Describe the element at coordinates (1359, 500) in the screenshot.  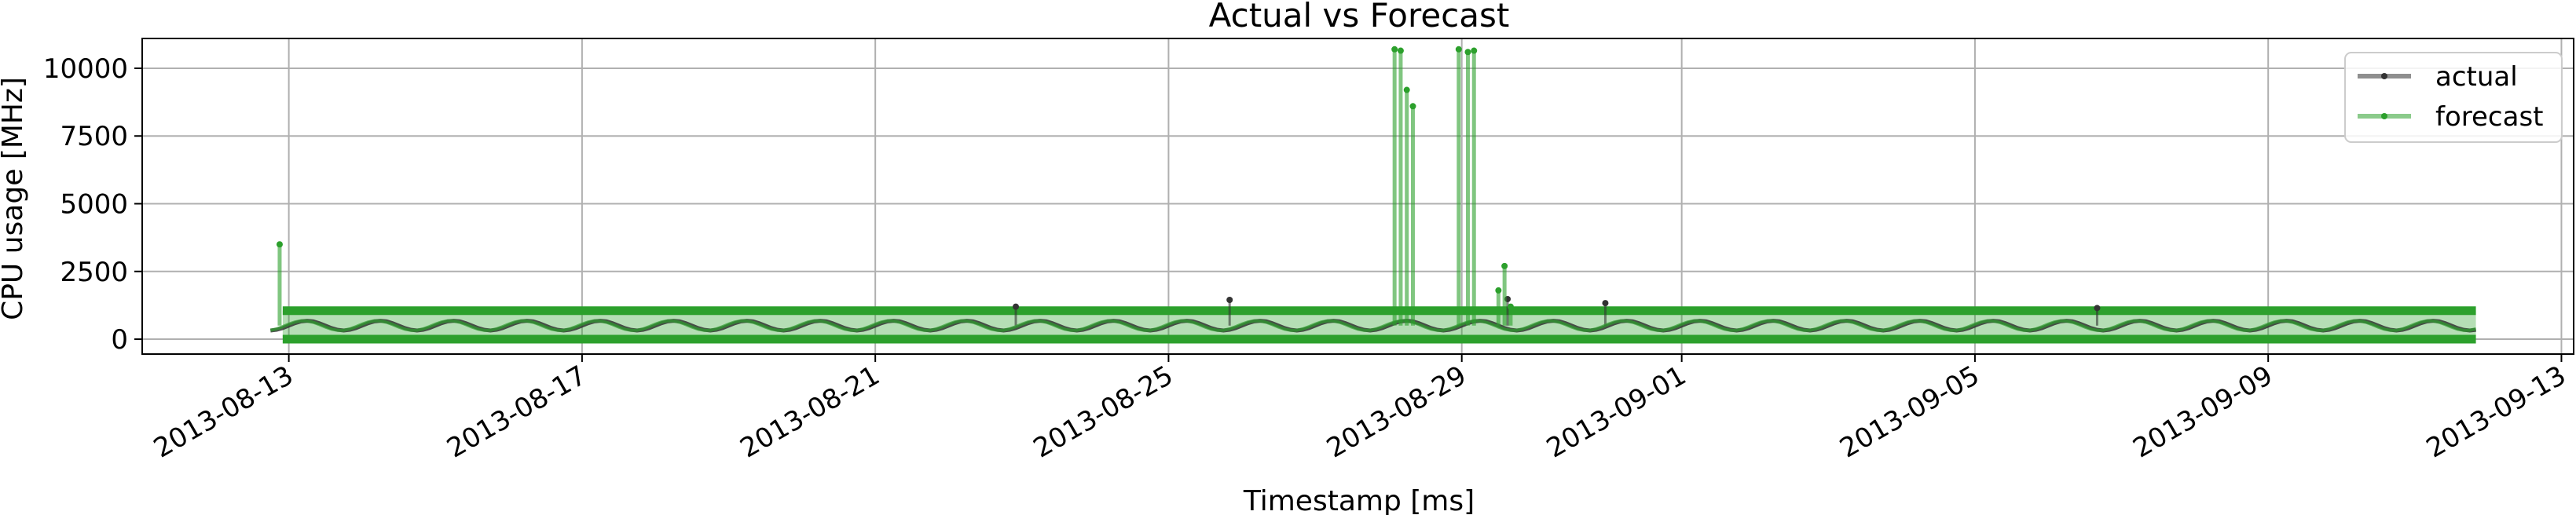
I see `x-axis-label: Timestamp [ms]` at that location.